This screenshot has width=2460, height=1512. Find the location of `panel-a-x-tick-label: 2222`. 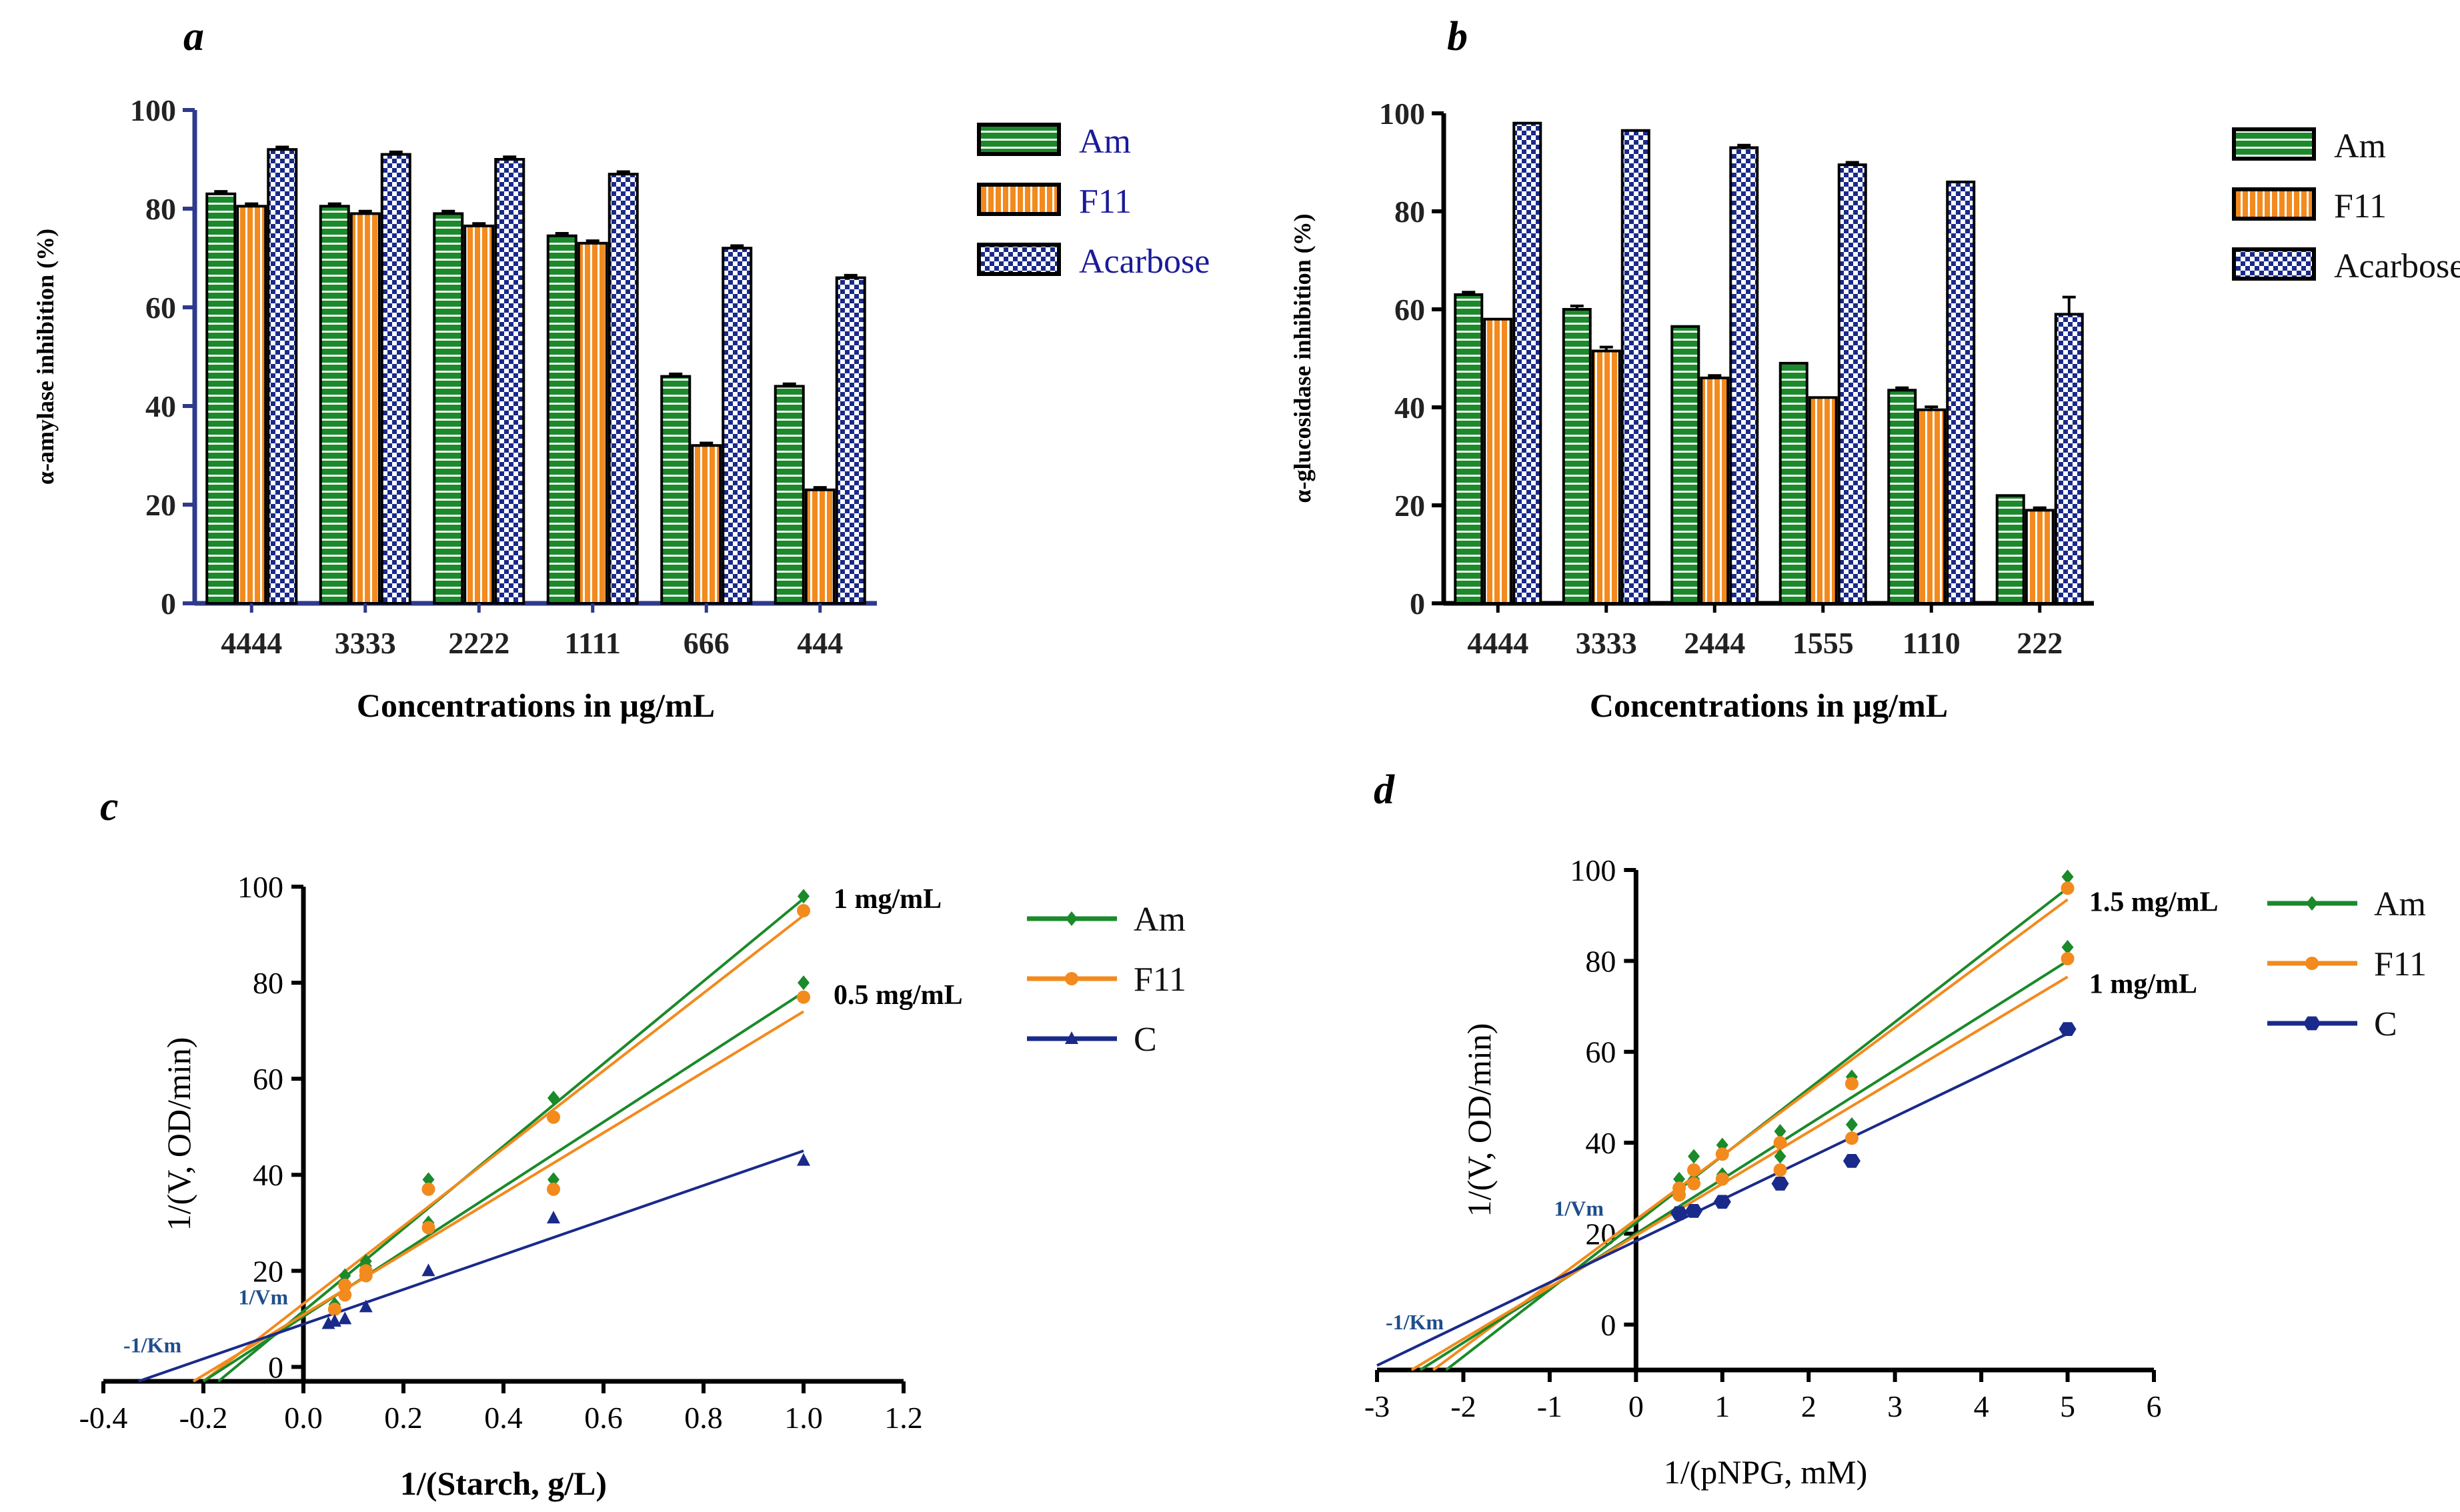

panel-a-x-tick-label: 2222 is located at coordinates (478, 643).